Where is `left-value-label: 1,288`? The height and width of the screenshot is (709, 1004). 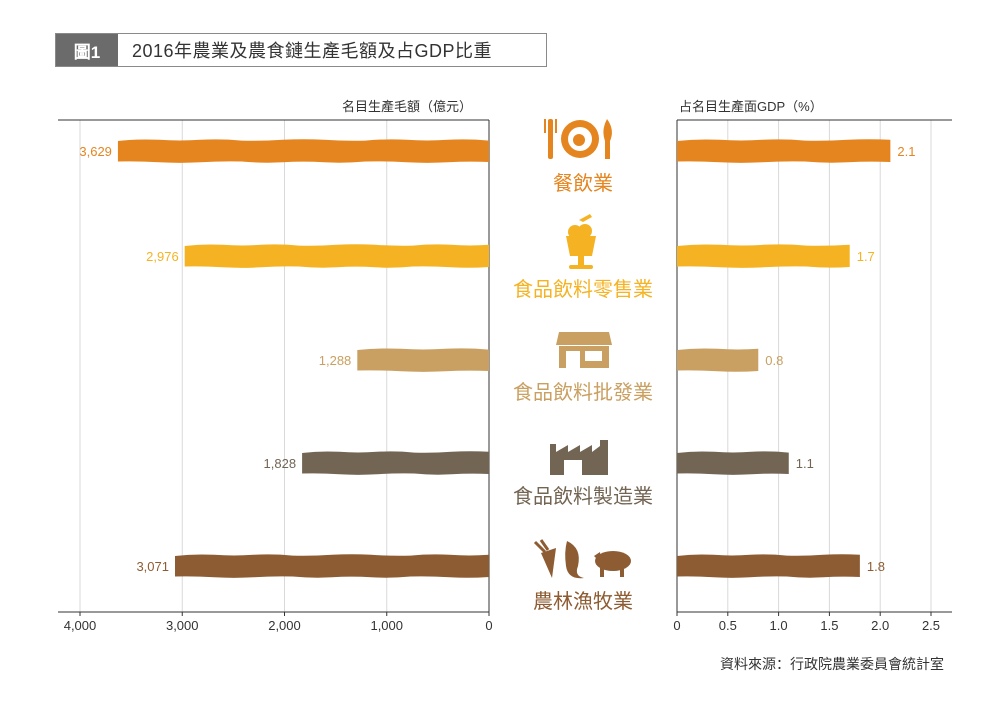 left-value-label: 1,288 is located at coordinates (335, 360).